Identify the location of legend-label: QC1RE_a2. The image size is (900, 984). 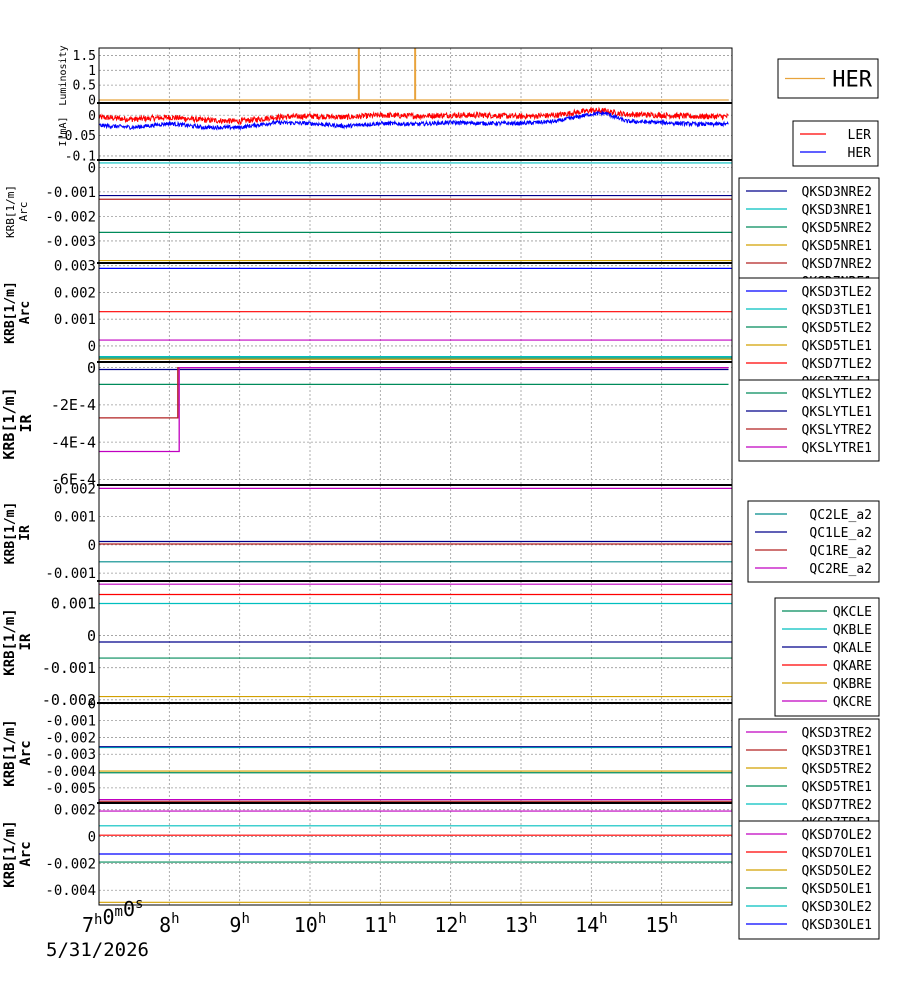
(840, 551).